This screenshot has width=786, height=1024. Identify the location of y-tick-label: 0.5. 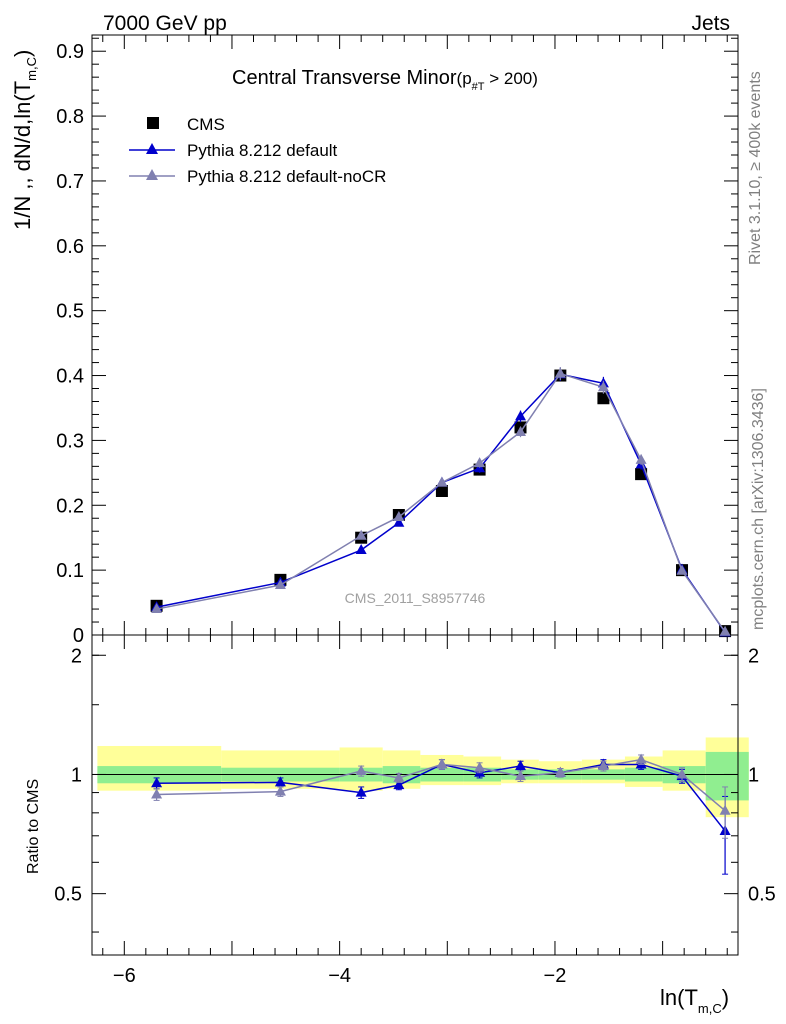
(70, 312).